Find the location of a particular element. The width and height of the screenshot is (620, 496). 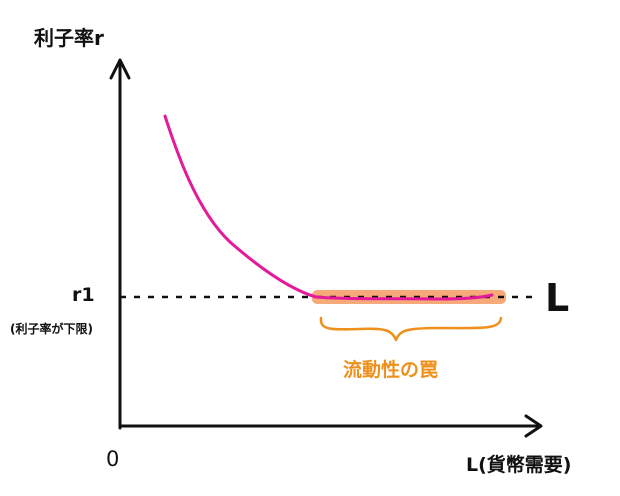

x-axis-arrowhead is located at coordinates (533, 426).